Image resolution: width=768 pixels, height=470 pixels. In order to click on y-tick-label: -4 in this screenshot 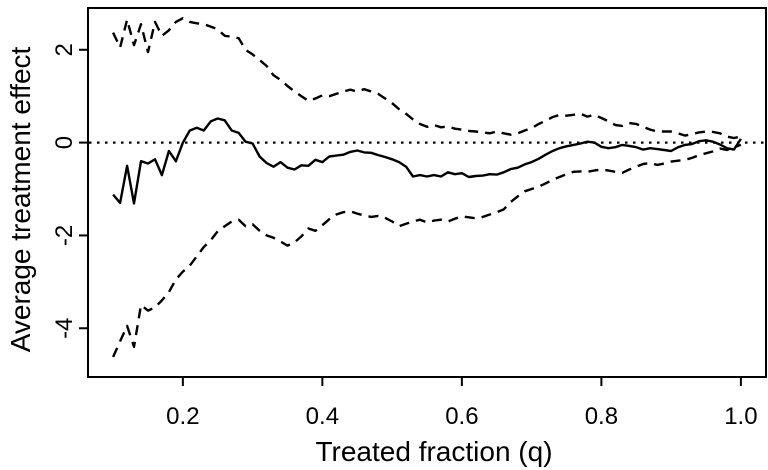, I will do `click(64, 328)`.